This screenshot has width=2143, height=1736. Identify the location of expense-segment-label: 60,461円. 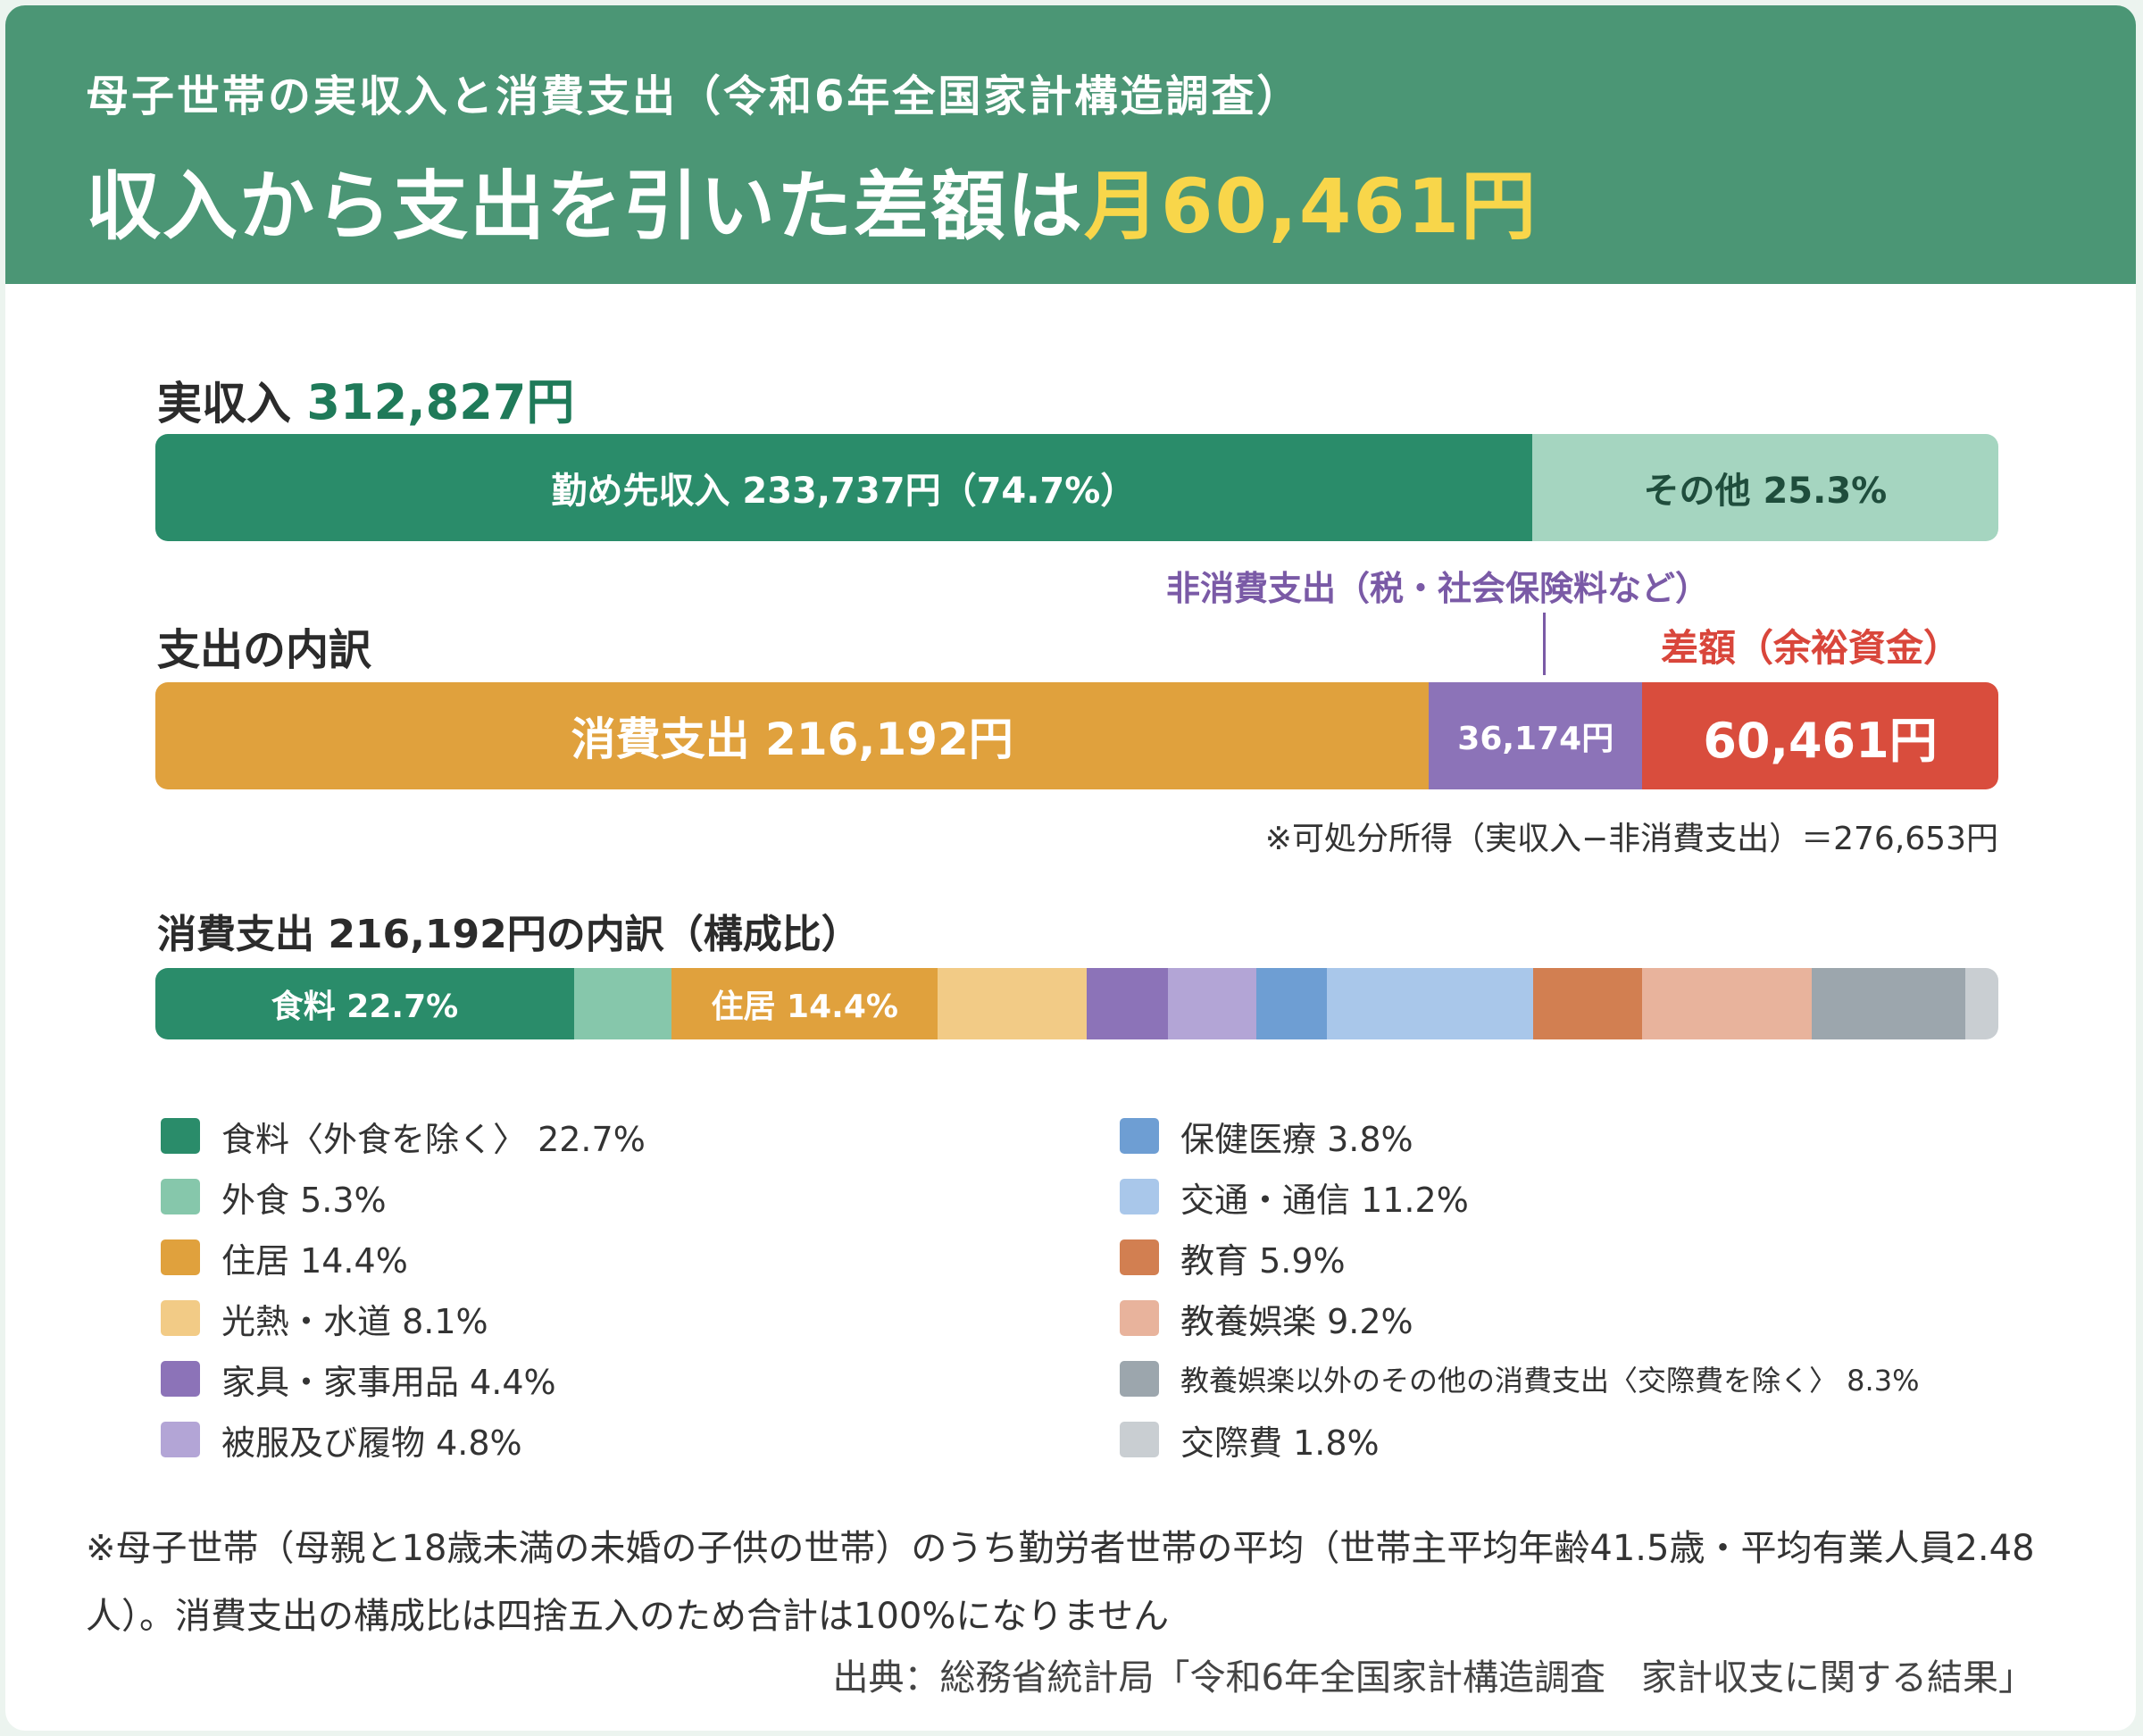
(1820, 740).